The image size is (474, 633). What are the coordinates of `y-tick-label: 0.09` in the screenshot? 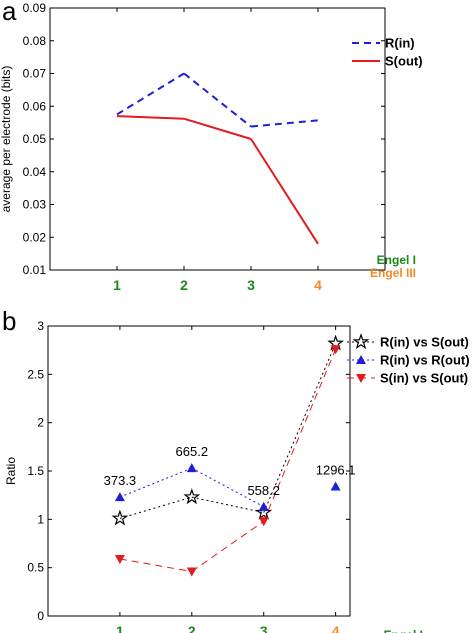 It's located at (35, 8).